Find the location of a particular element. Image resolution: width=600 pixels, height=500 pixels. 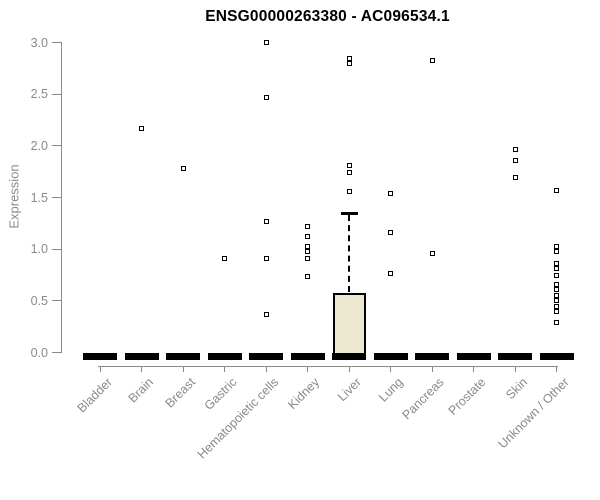

category-label: Liver is located at coordinates (349, 390).